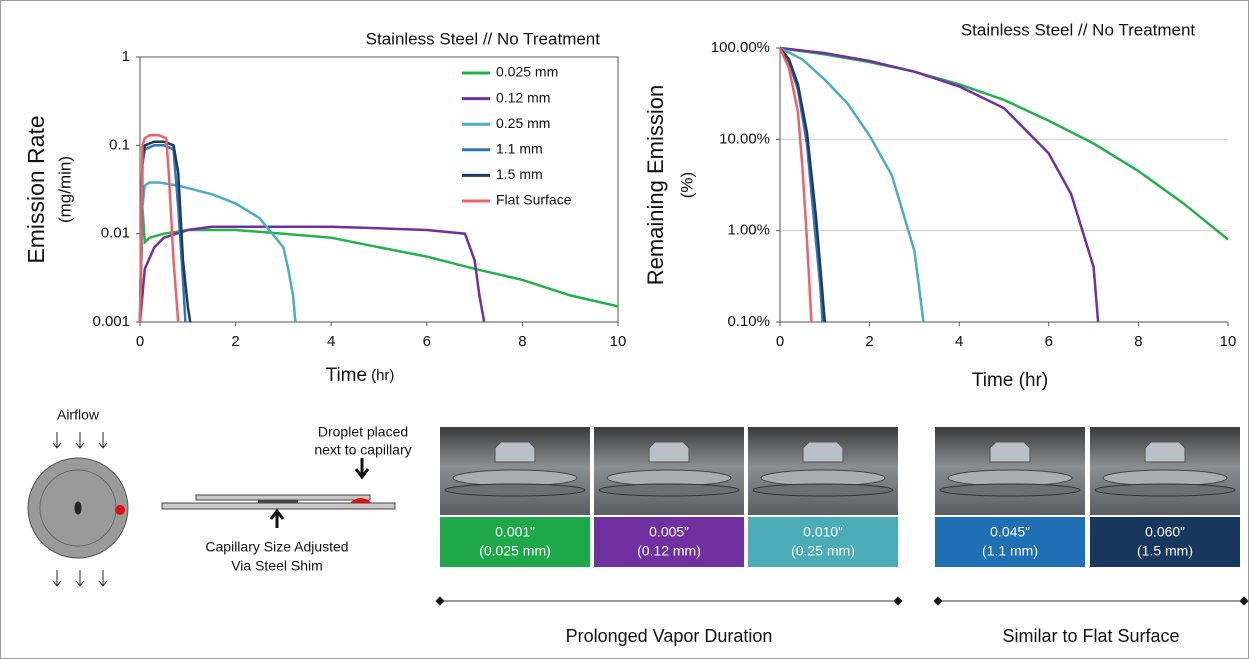  What do you see at coordinates (115, 233) in the screenshot?
I see `y-tick-label: 0.01` at bounding box center [115, 233].